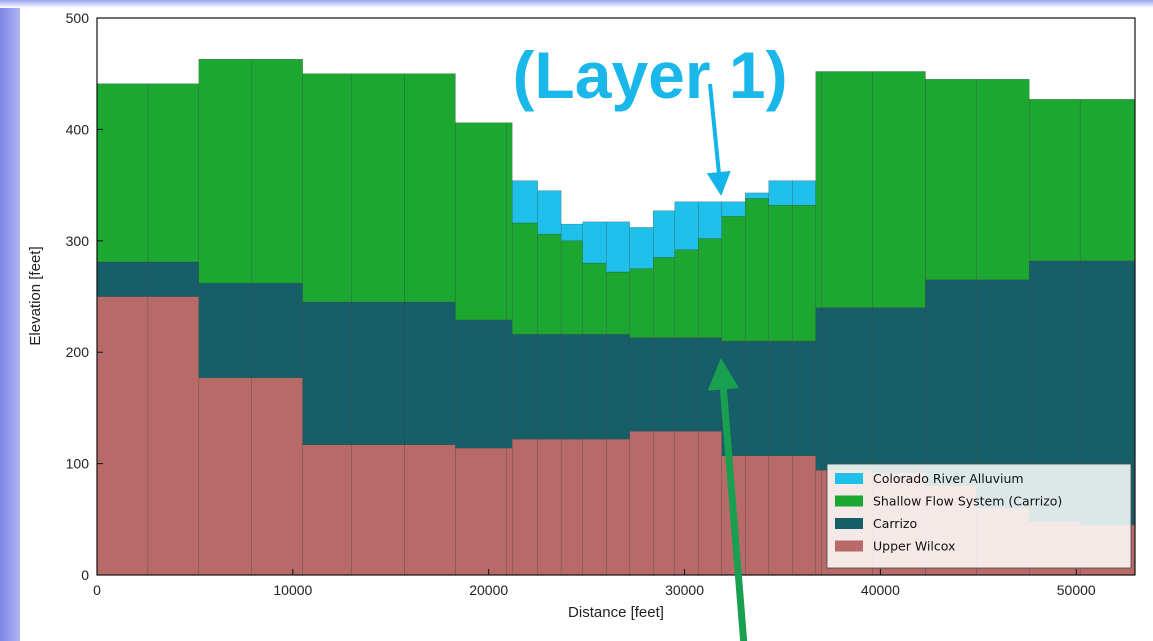  Describe the element at coordinates (727, 499) in the screenshot. I see `green-arrow` at that location.